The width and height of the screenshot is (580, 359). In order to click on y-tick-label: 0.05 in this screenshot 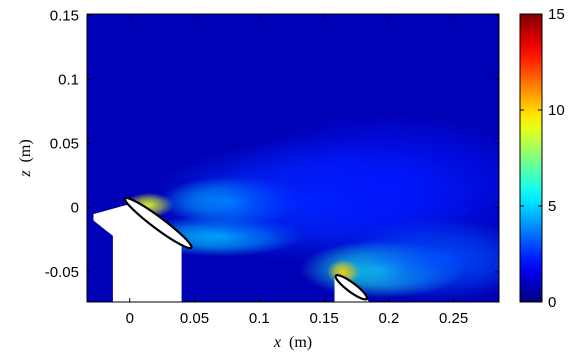, I will do `click(64, 144)`.